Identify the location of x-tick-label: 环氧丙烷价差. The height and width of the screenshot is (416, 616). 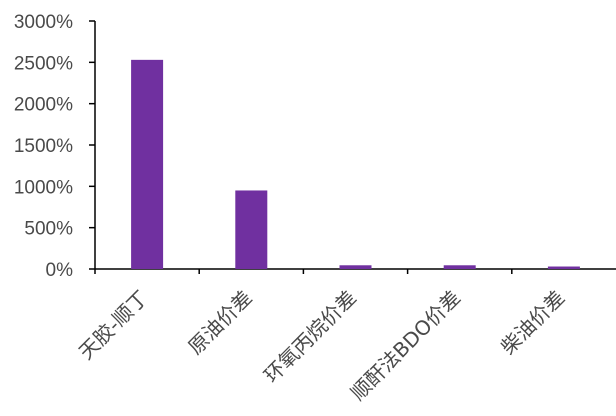
(310, 337).